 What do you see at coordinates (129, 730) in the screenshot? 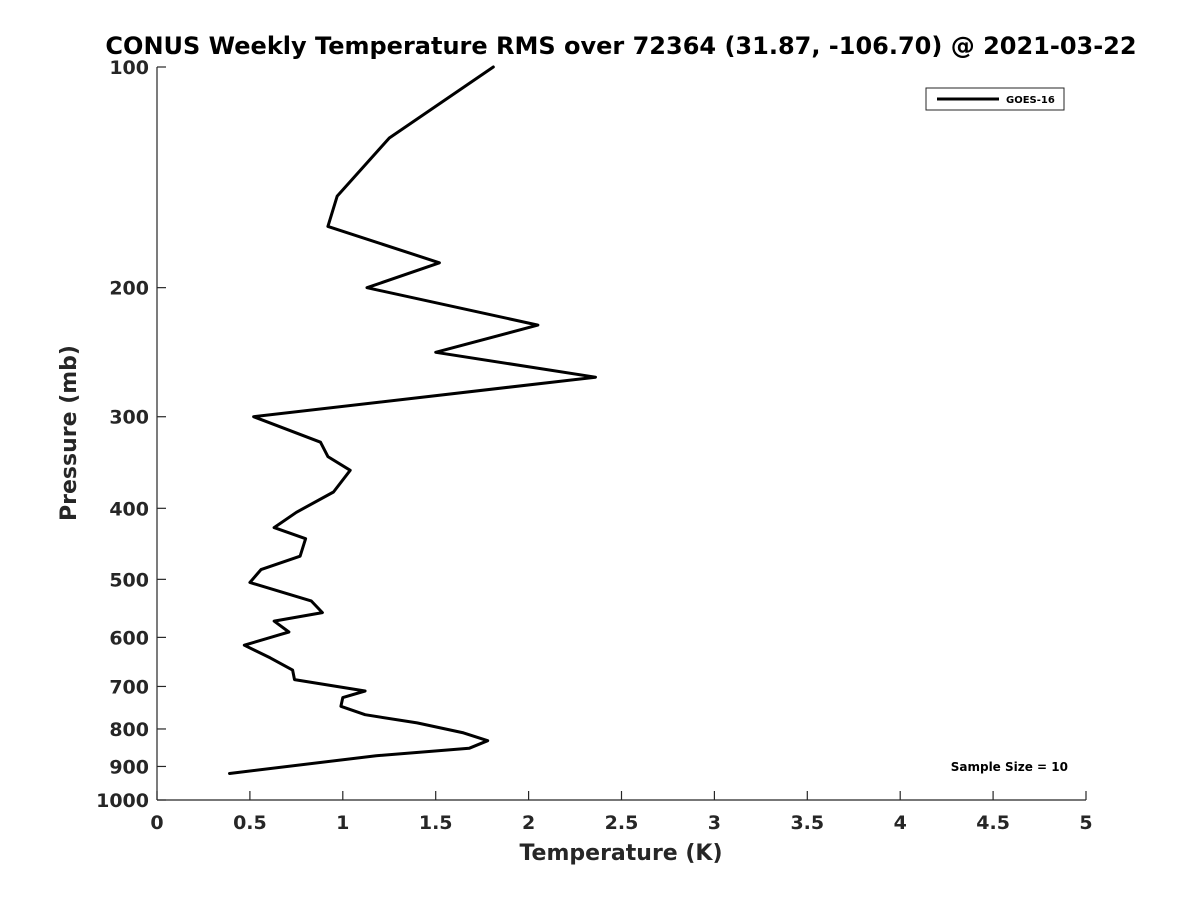
I see `y-tick-label: 800` at bounding box center [129, 730].